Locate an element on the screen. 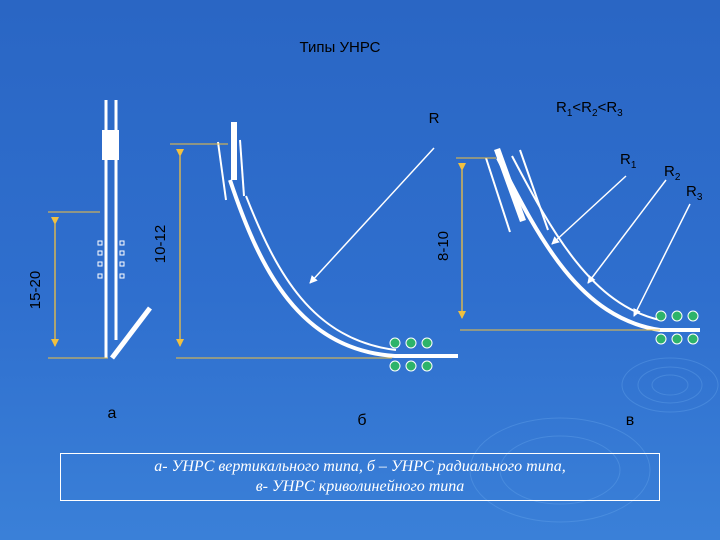 The image size is (720, 540). dimension-c-label: 8-10 is located at coordinates (443, 246).